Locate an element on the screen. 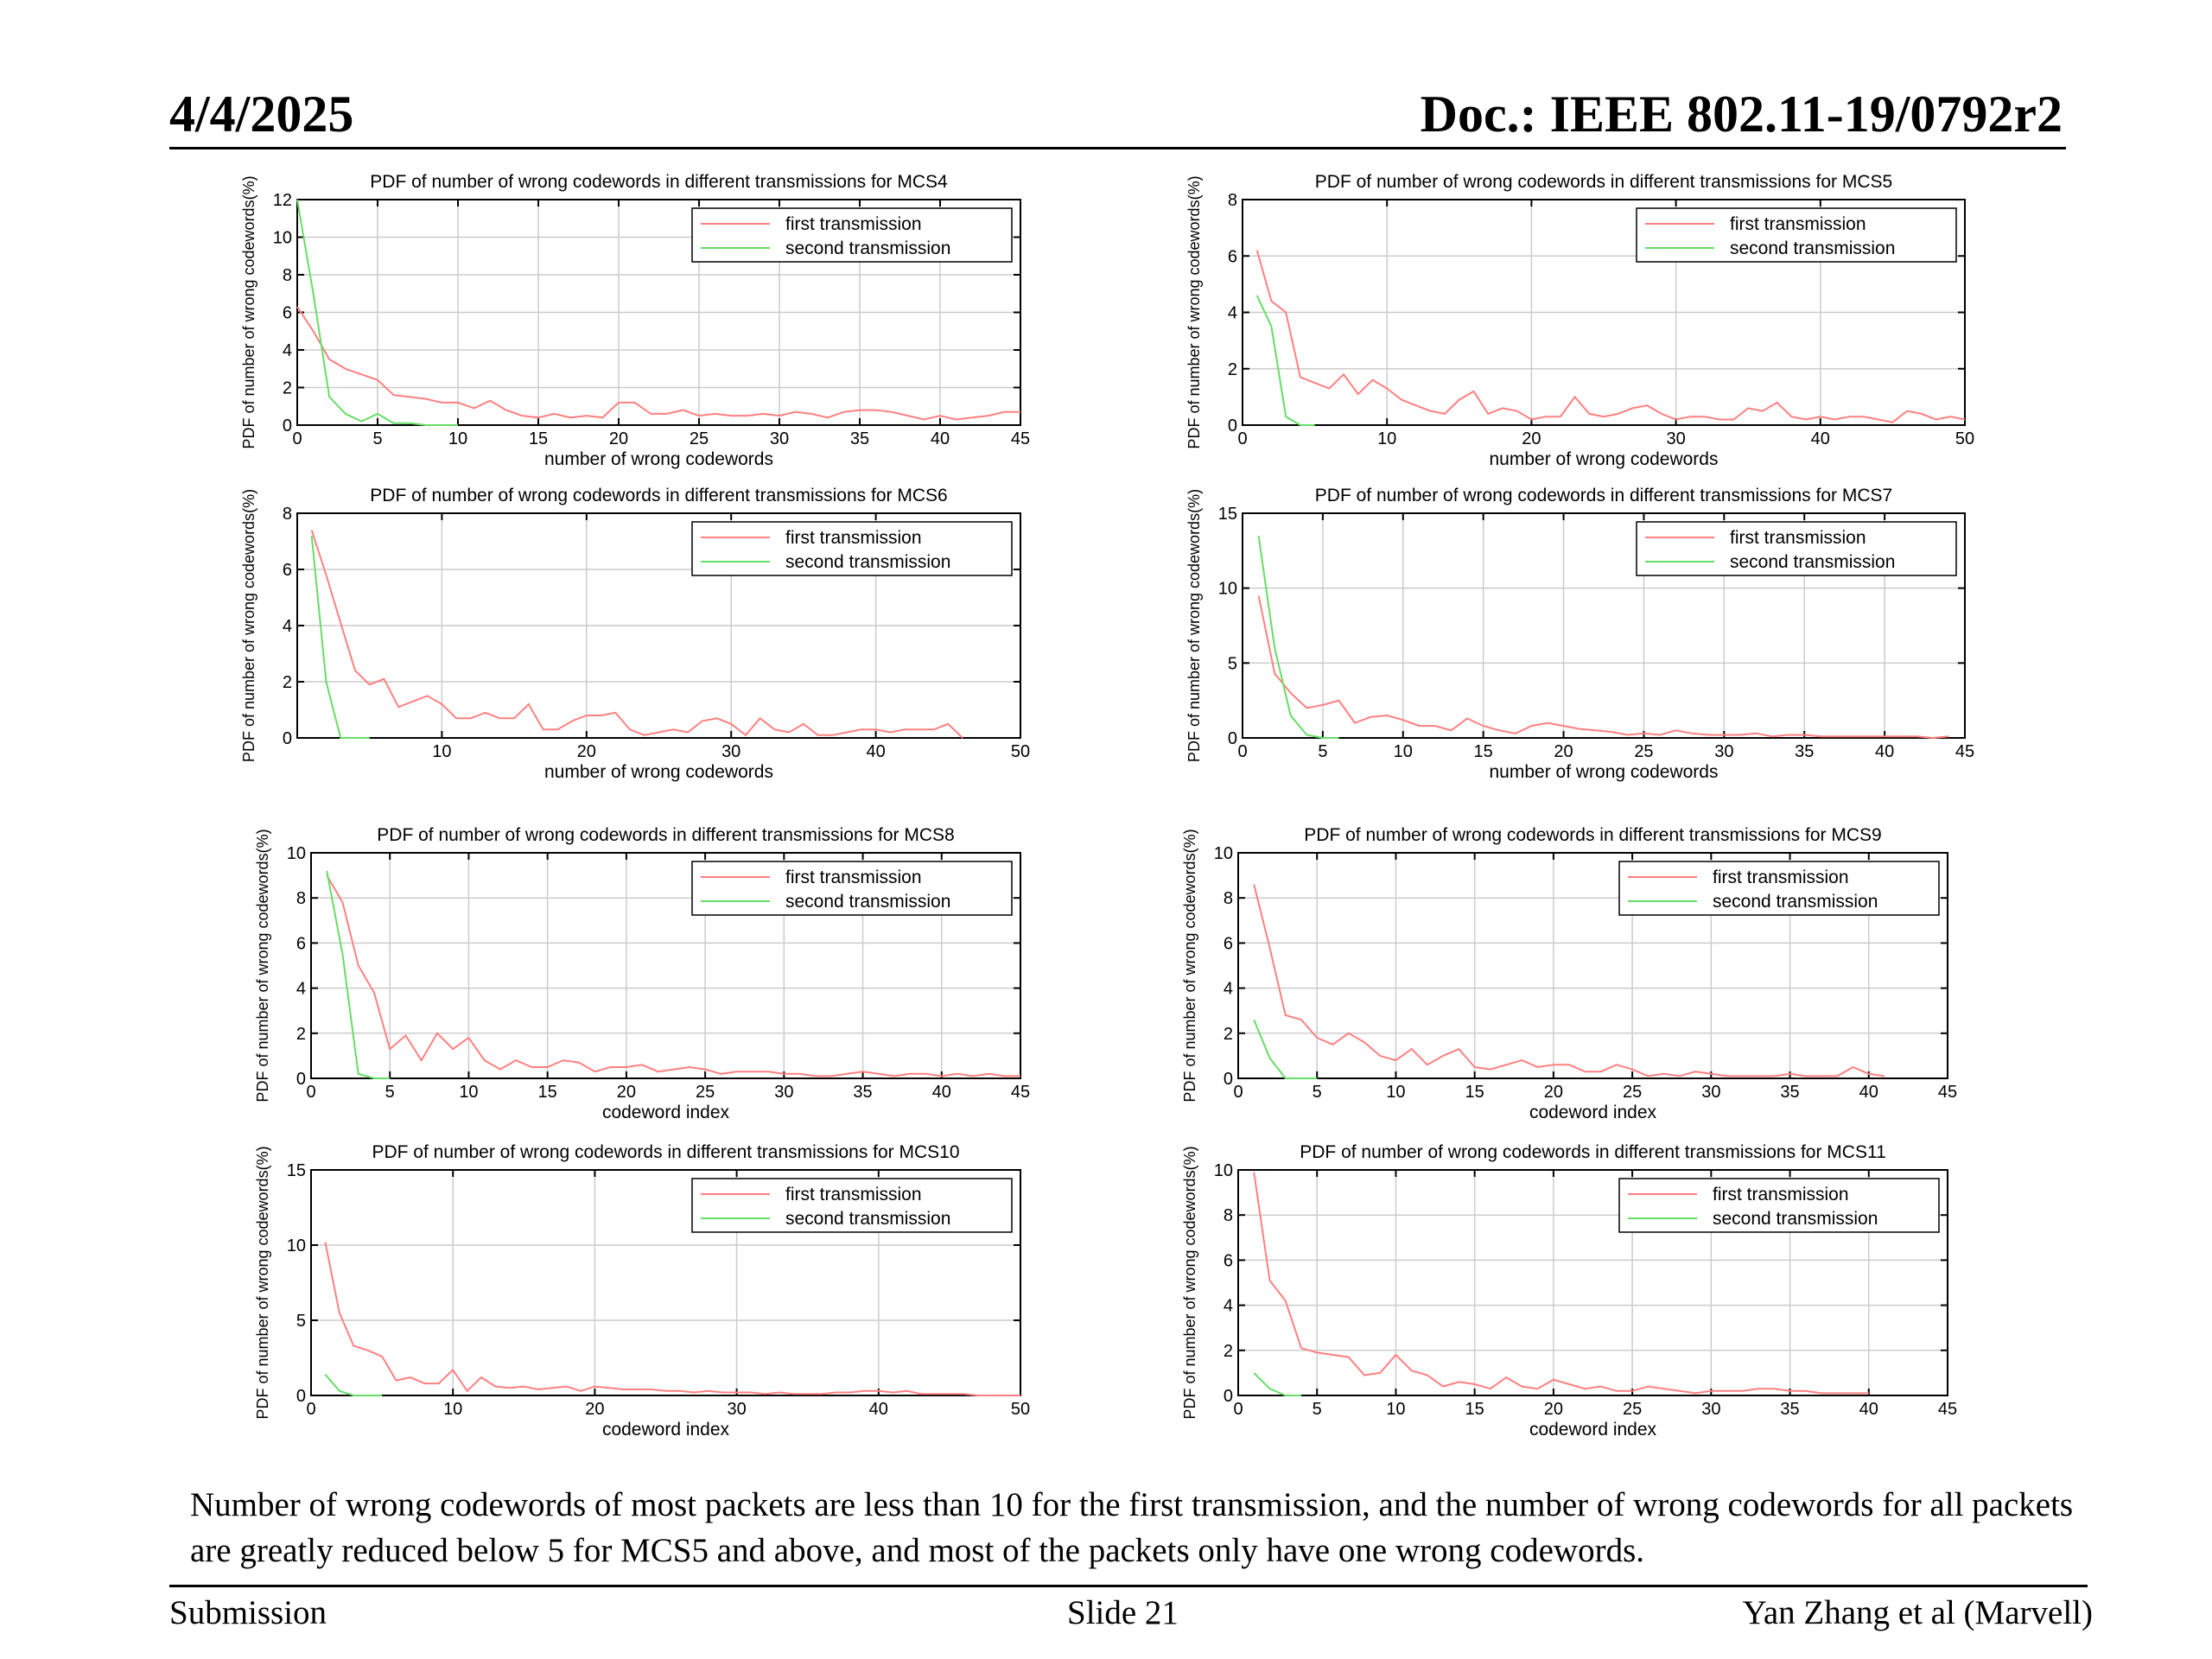 The image size is (2212, 1659). header-date: 4/4/2025 is located at coordinates (261, 114).